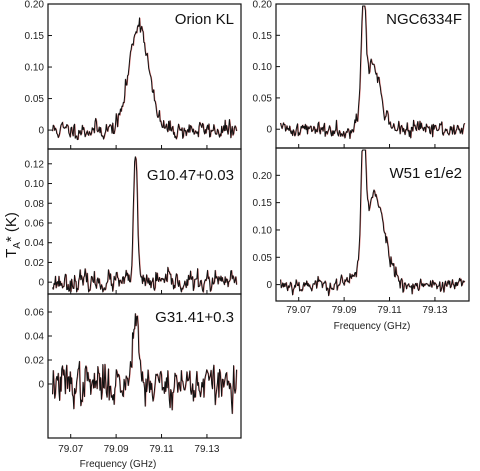 This screenshot has height=471, width=480. Describe the element at coordinates (35, 164) in the screenshot. I see `y-tick-label: 0.12` at that location.